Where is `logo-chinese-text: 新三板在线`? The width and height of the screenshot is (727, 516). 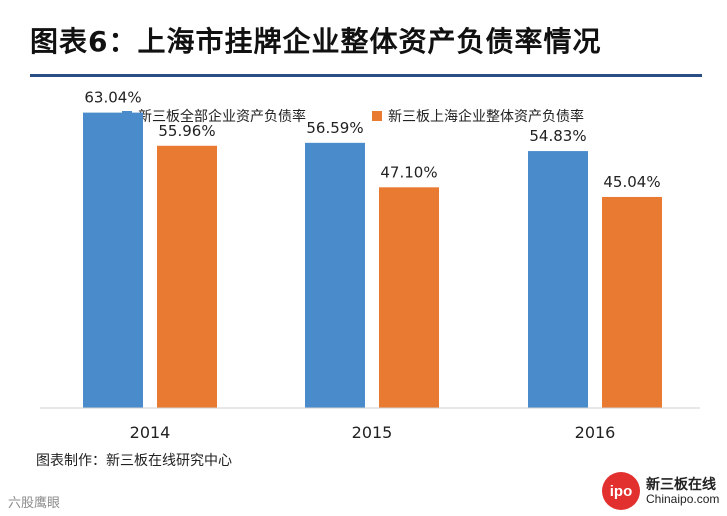
logo-chinese-text: 新三板在线 is located at coordinates (681, 485).